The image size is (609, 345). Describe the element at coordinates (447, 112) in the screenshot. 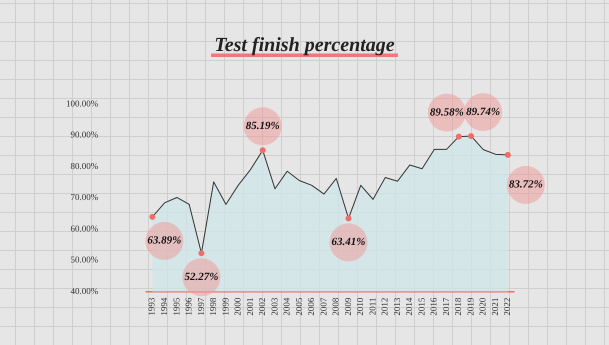

I see `data-label: 89.58%` at that location.